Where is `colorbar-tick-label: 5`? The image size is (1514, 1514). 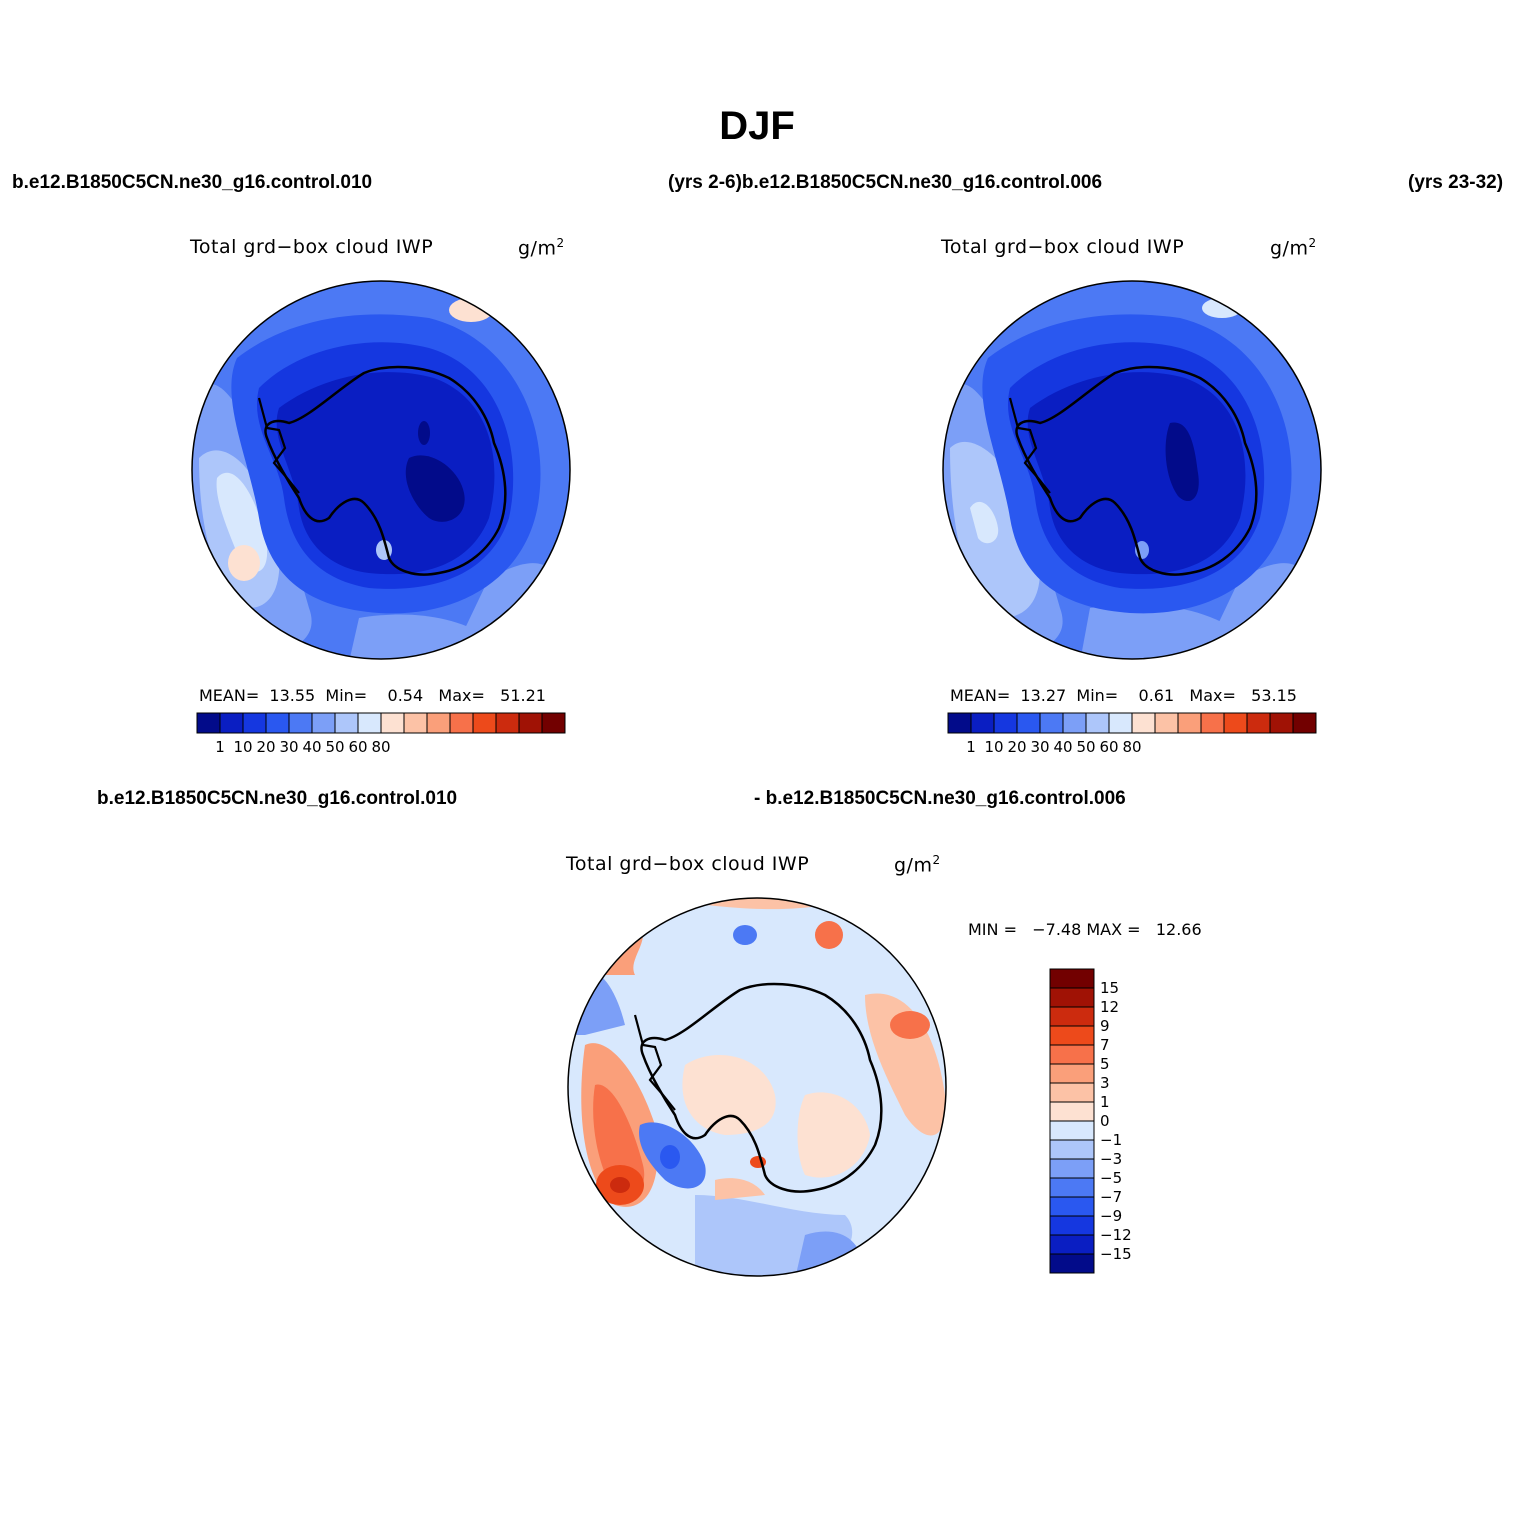 colorbar-tick-label: 5 is located at coordinates (1105, 1064).